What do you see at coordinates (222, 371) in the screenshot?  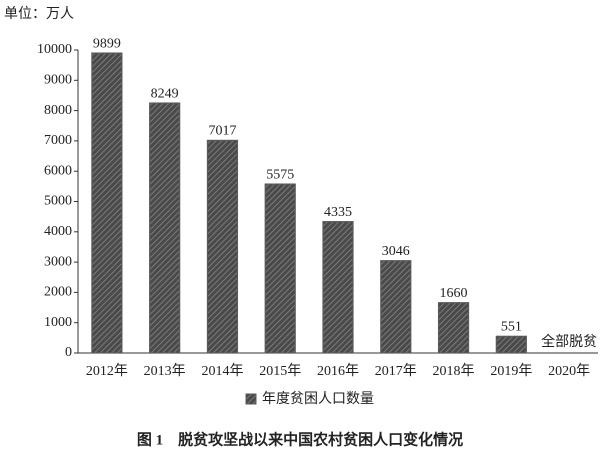 I see `x-tick-label: 2014年` at bounding box center [222, 371].